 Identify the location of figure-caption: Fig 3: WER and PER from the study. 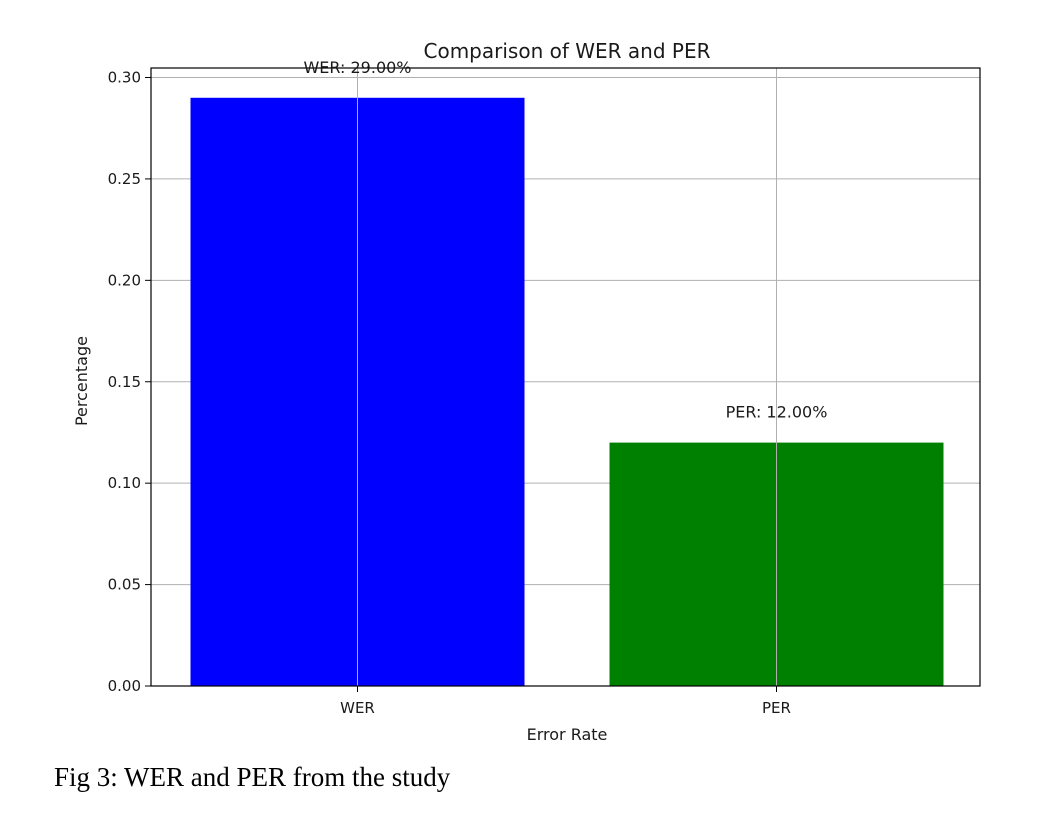
(252, 777).